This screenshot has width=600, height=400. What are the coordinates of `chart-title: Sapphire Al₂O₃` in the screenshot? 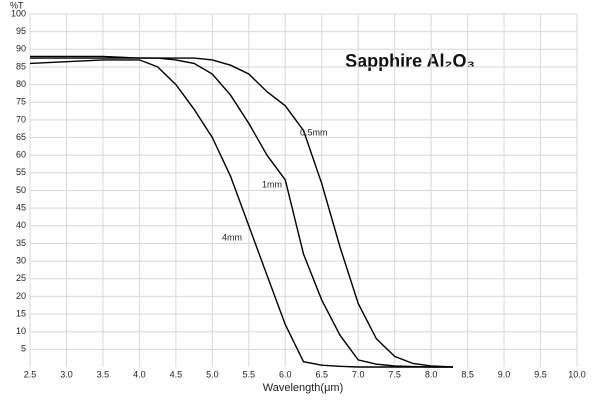 It's located at (410, 61).